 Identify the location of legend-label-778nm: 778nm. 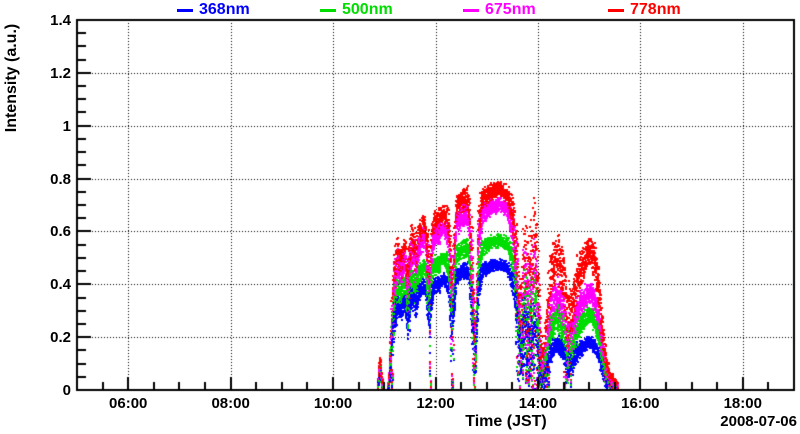
(655, 9).